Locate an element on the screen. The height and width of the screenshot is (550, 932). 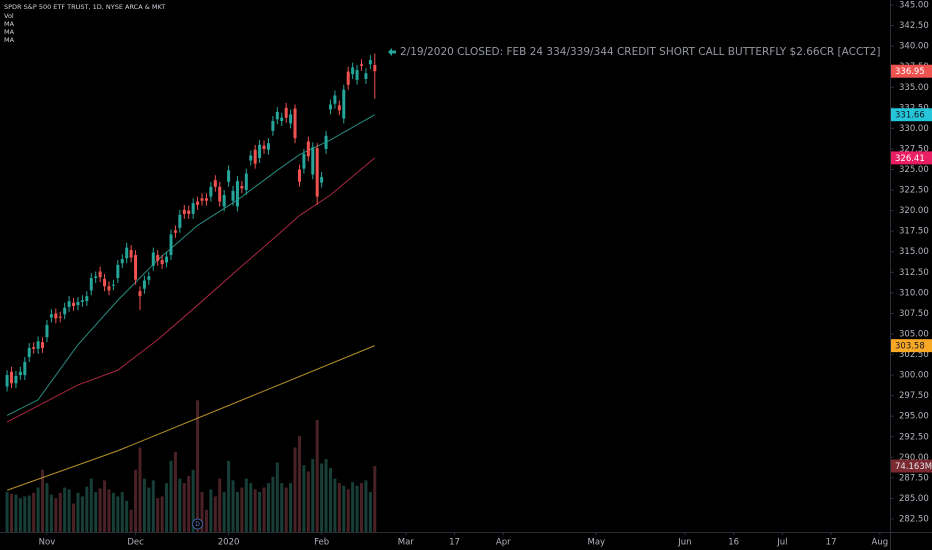
moving-average-line is located at coordinates (190, 418).